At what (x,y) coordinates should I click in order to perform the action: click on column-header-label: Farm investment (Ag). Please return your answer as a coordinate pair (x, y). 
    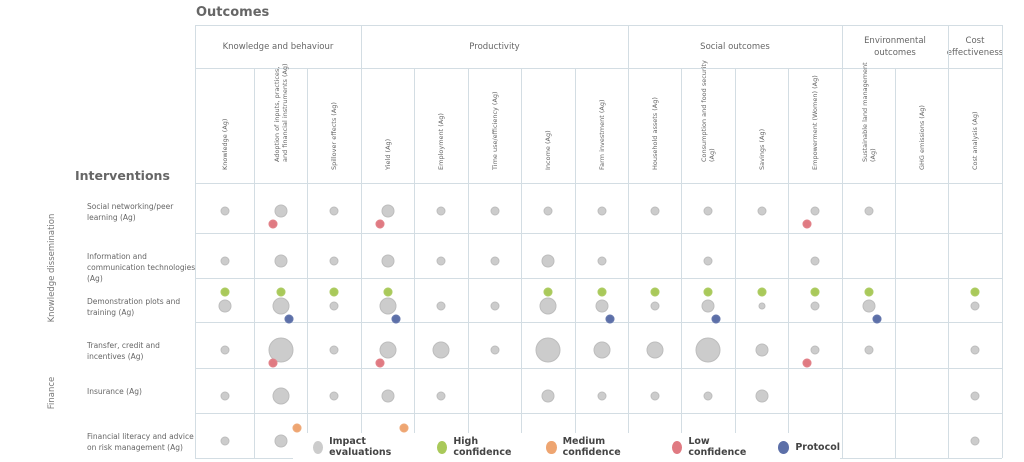
    Looking at the image, I should click on (601, 135).